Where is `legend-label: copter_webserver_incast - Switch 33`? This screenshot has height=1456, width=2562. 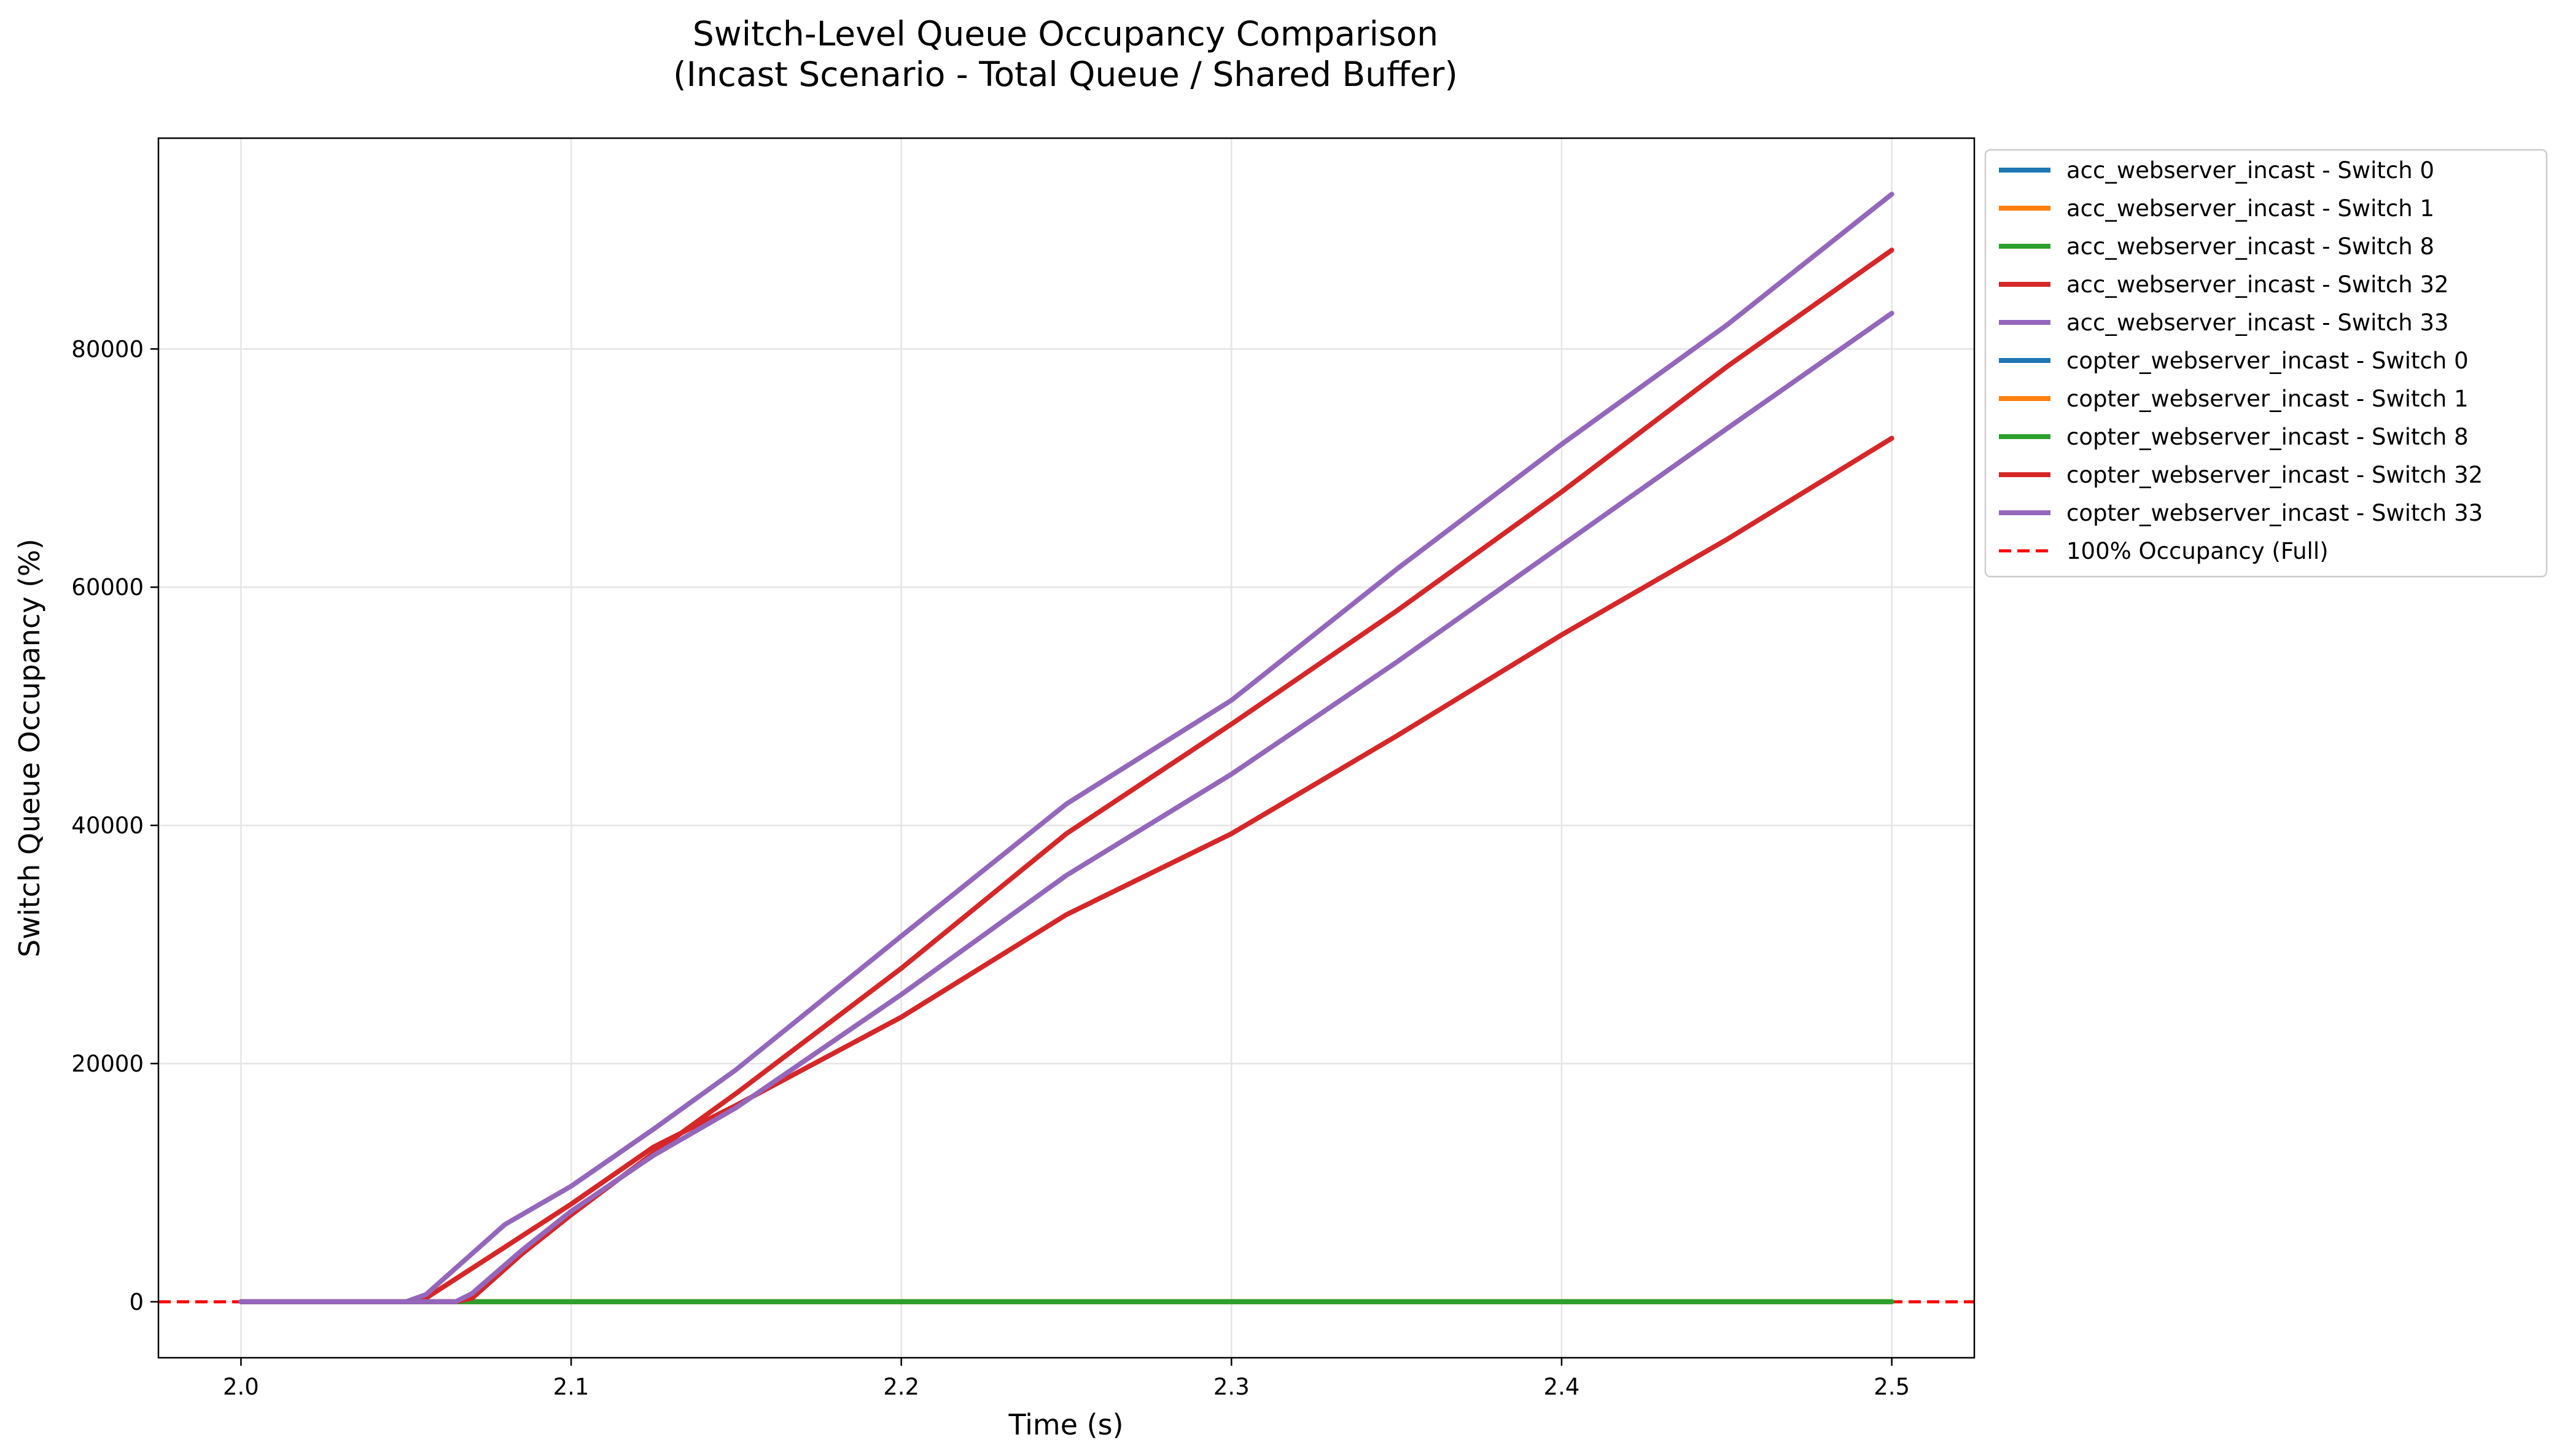
legend-label: copter_webserver_incast - Switch 33 is located at coordinates (2274, 513).